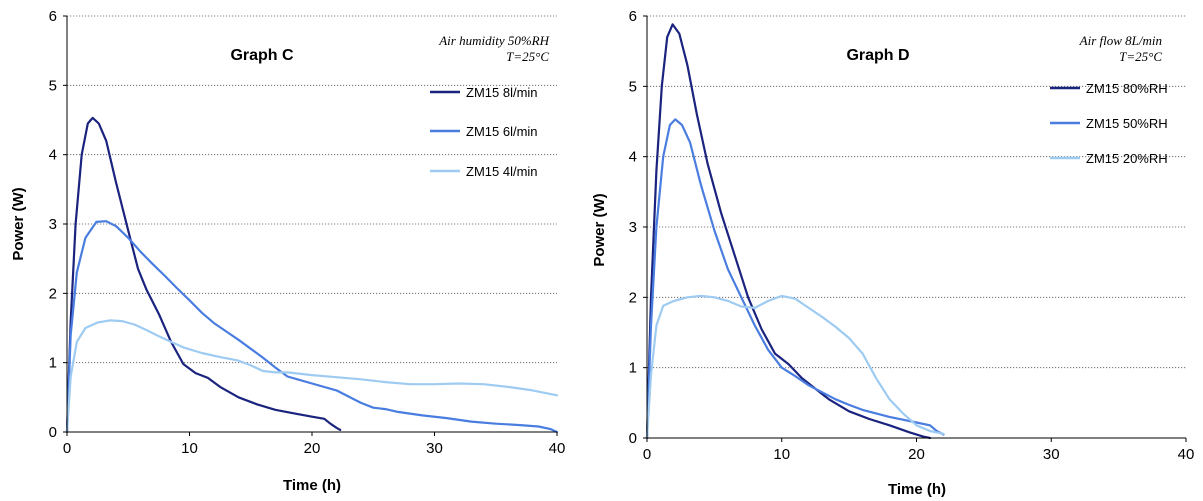 This screenshot has height=501, width=1203. Describe the element at coordinates (502, 131) in the screenshot. I see `legend-label: ZM15 6l/min` at that location.